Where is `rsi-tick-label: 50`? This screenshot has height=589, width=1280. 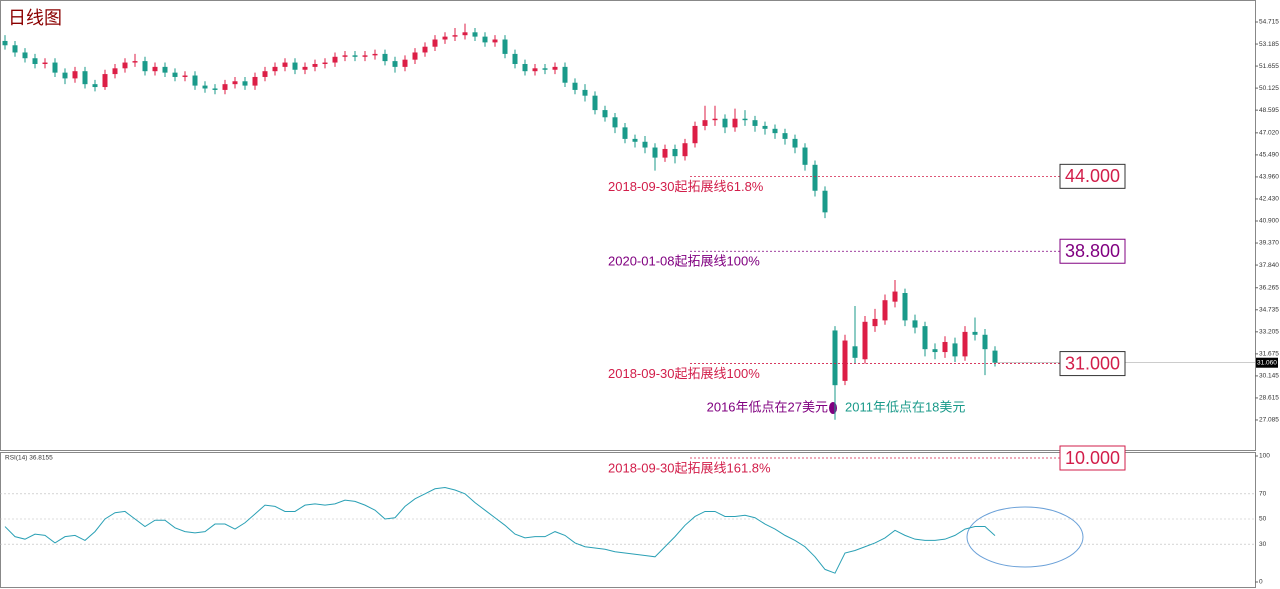
rsi-tick-label: 50 is located at coordinates (1263, 519).